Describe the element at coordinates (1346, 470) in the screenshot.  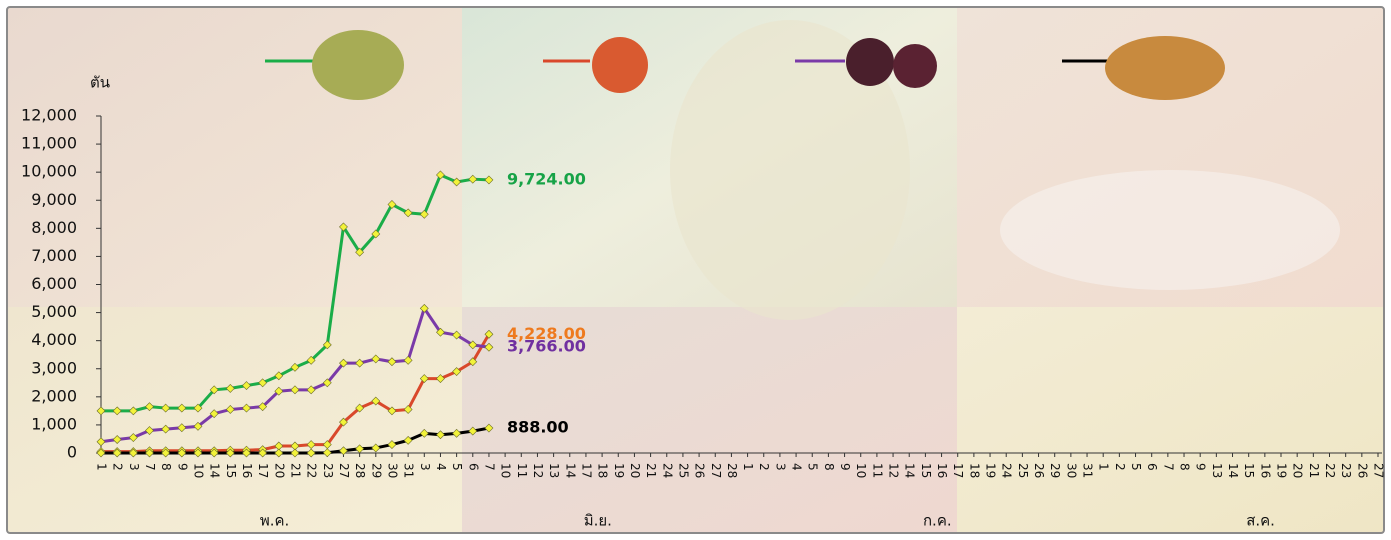
I see `x-tick-label: 23` at that location.